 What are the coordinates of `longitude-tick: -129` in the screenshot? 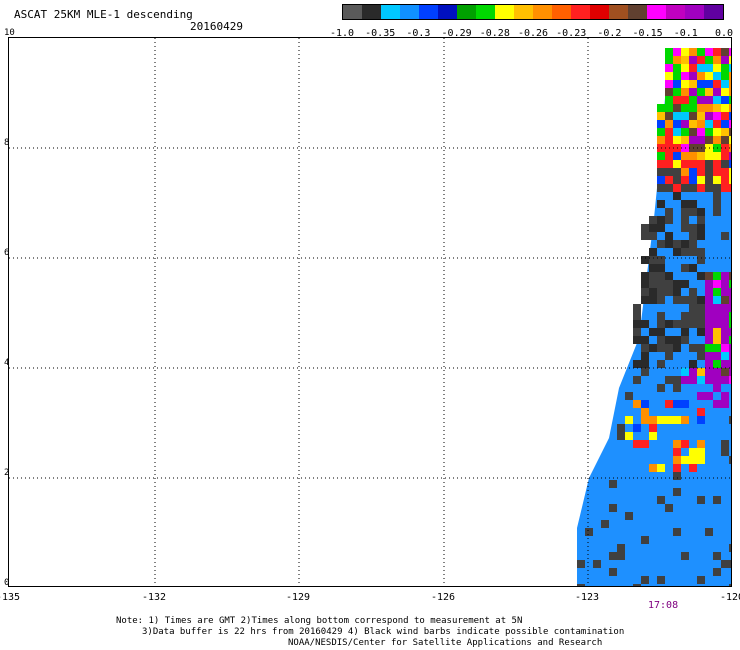 It's located at (298, 597).